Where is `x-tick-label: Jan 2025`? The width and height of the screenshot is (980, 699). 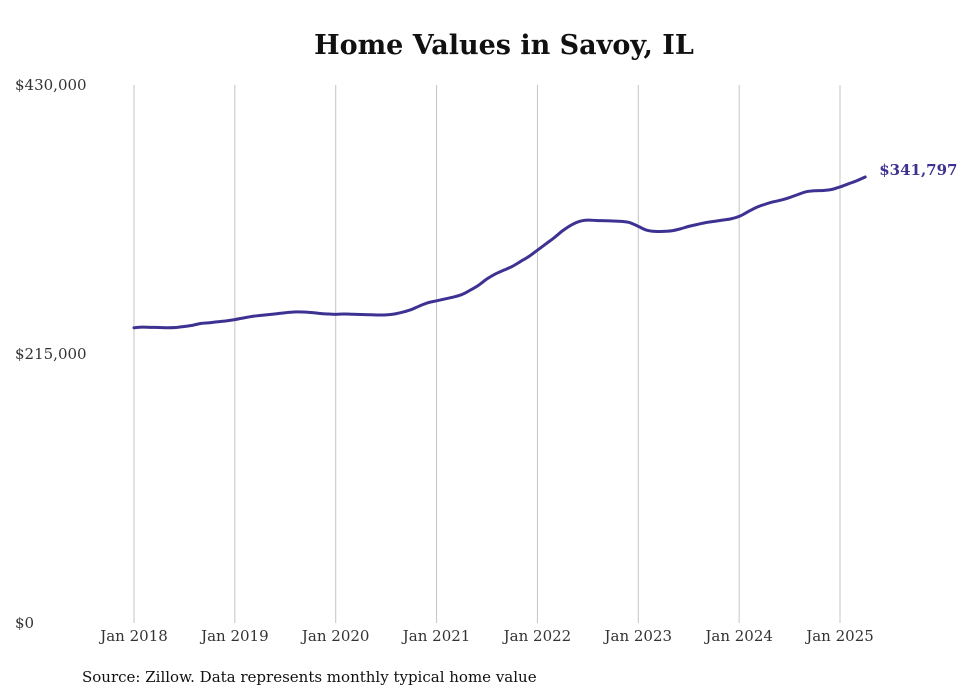
x-tick-label: Jan 2025 is located at coordinates (839, 636).